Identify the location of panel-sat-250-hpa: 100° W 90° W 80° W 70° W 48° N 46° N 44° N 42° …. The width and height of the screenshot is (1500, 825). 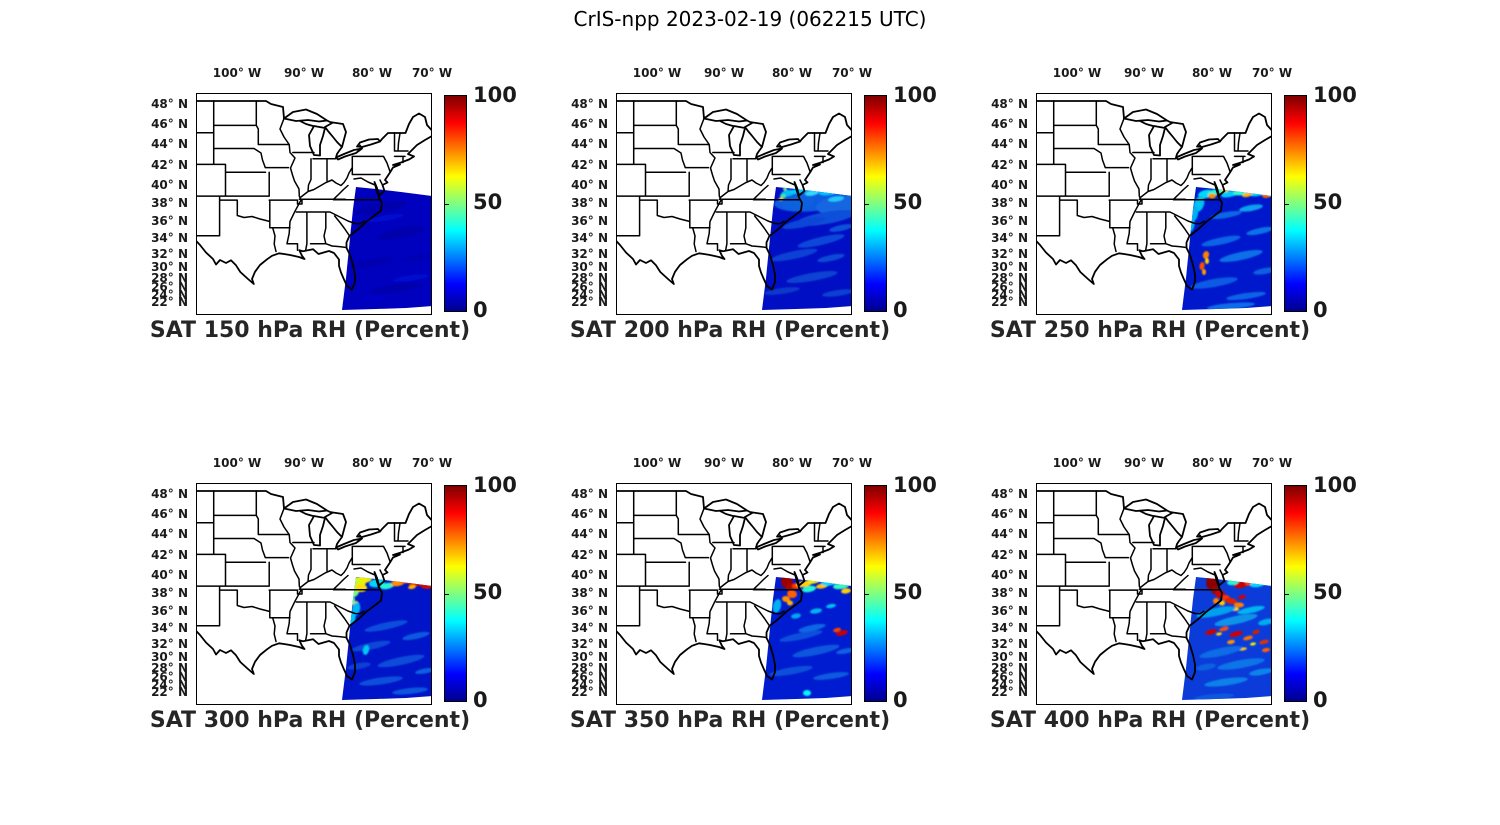
(1180, 213).